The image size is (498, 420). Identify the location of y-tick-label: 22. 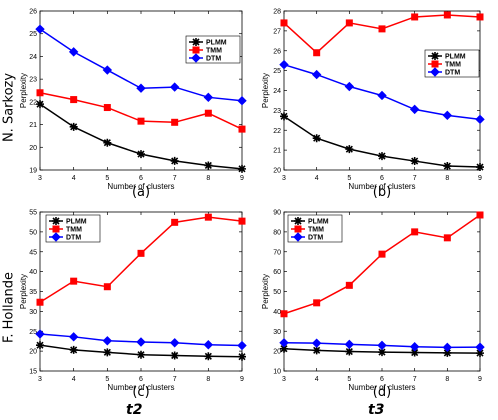
(277, 131).